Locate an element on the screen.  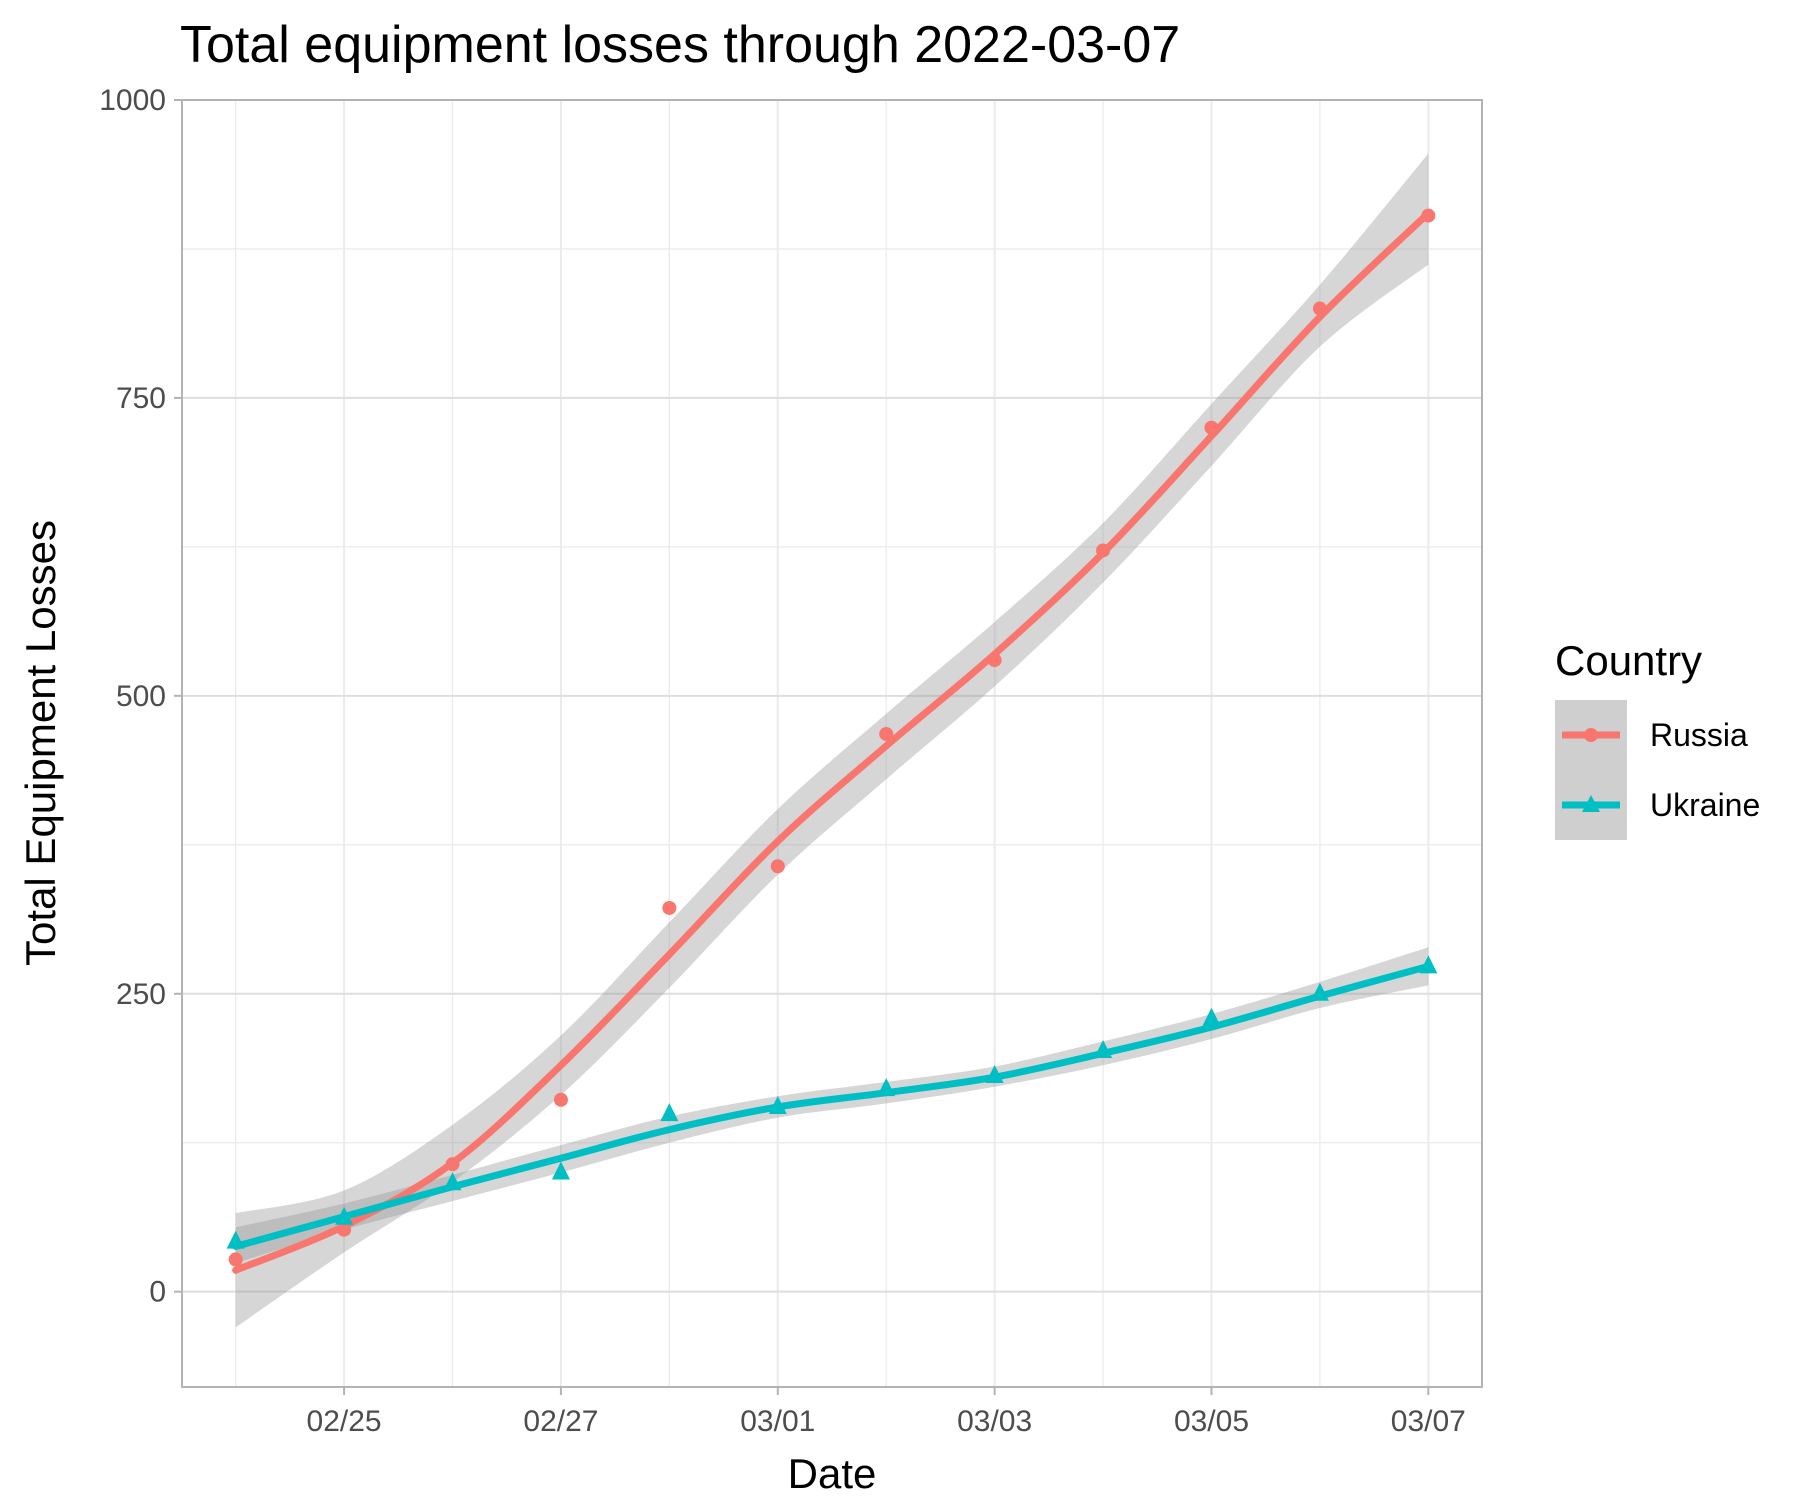
x-tick-label: 03/01 is located at coordinates (777, 1421).